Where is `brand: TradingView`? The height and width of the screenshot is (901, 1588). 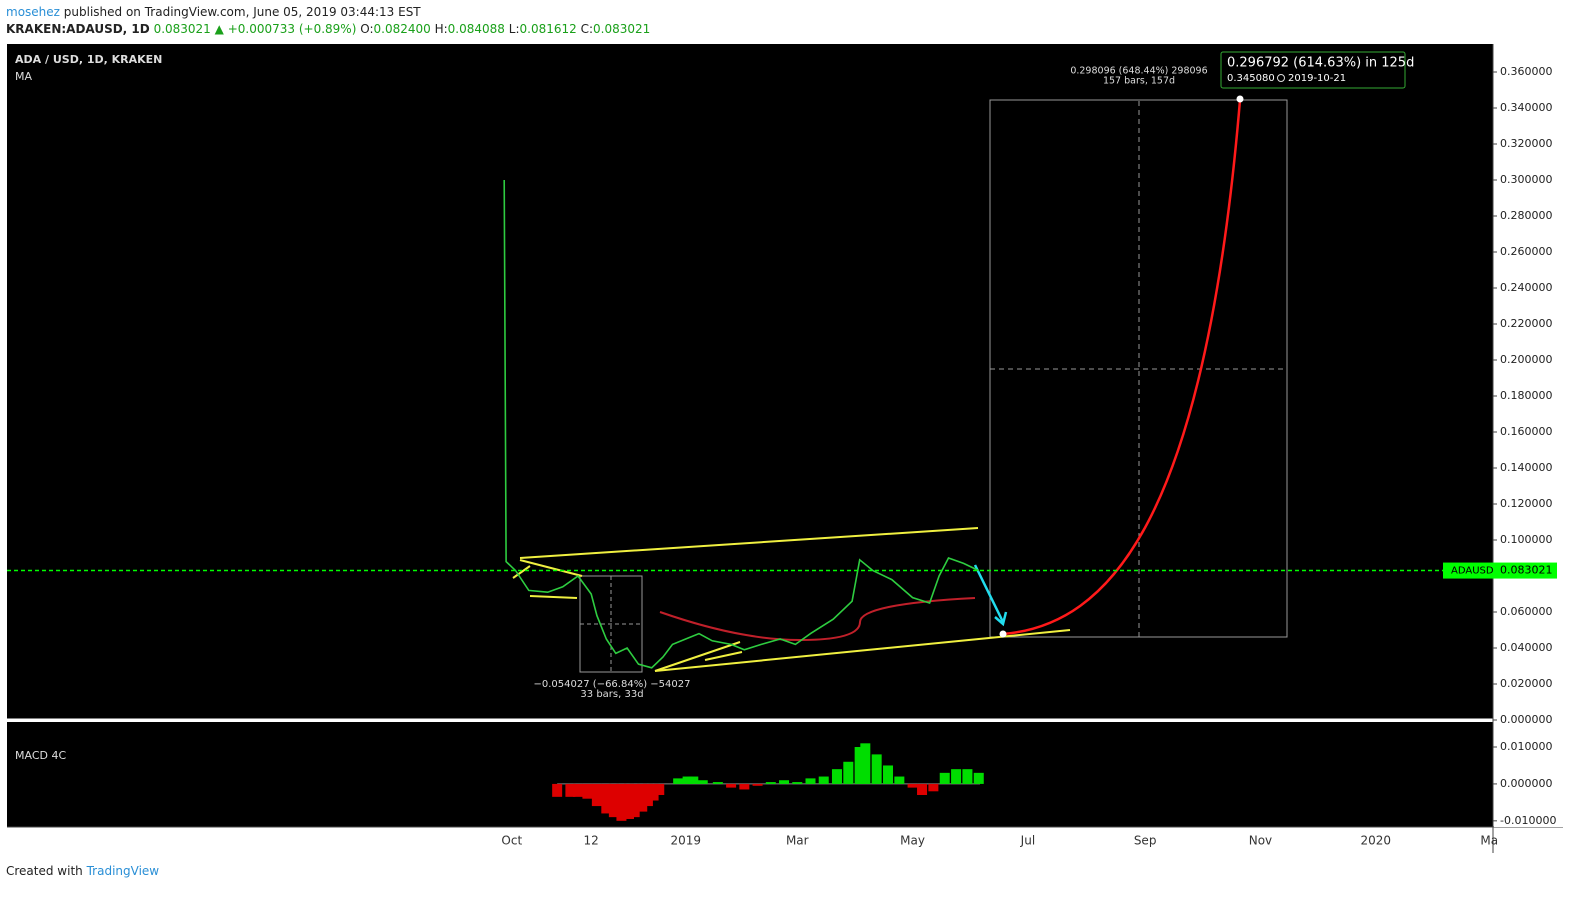
brand: TradingView is located at coordinates (123, 871).